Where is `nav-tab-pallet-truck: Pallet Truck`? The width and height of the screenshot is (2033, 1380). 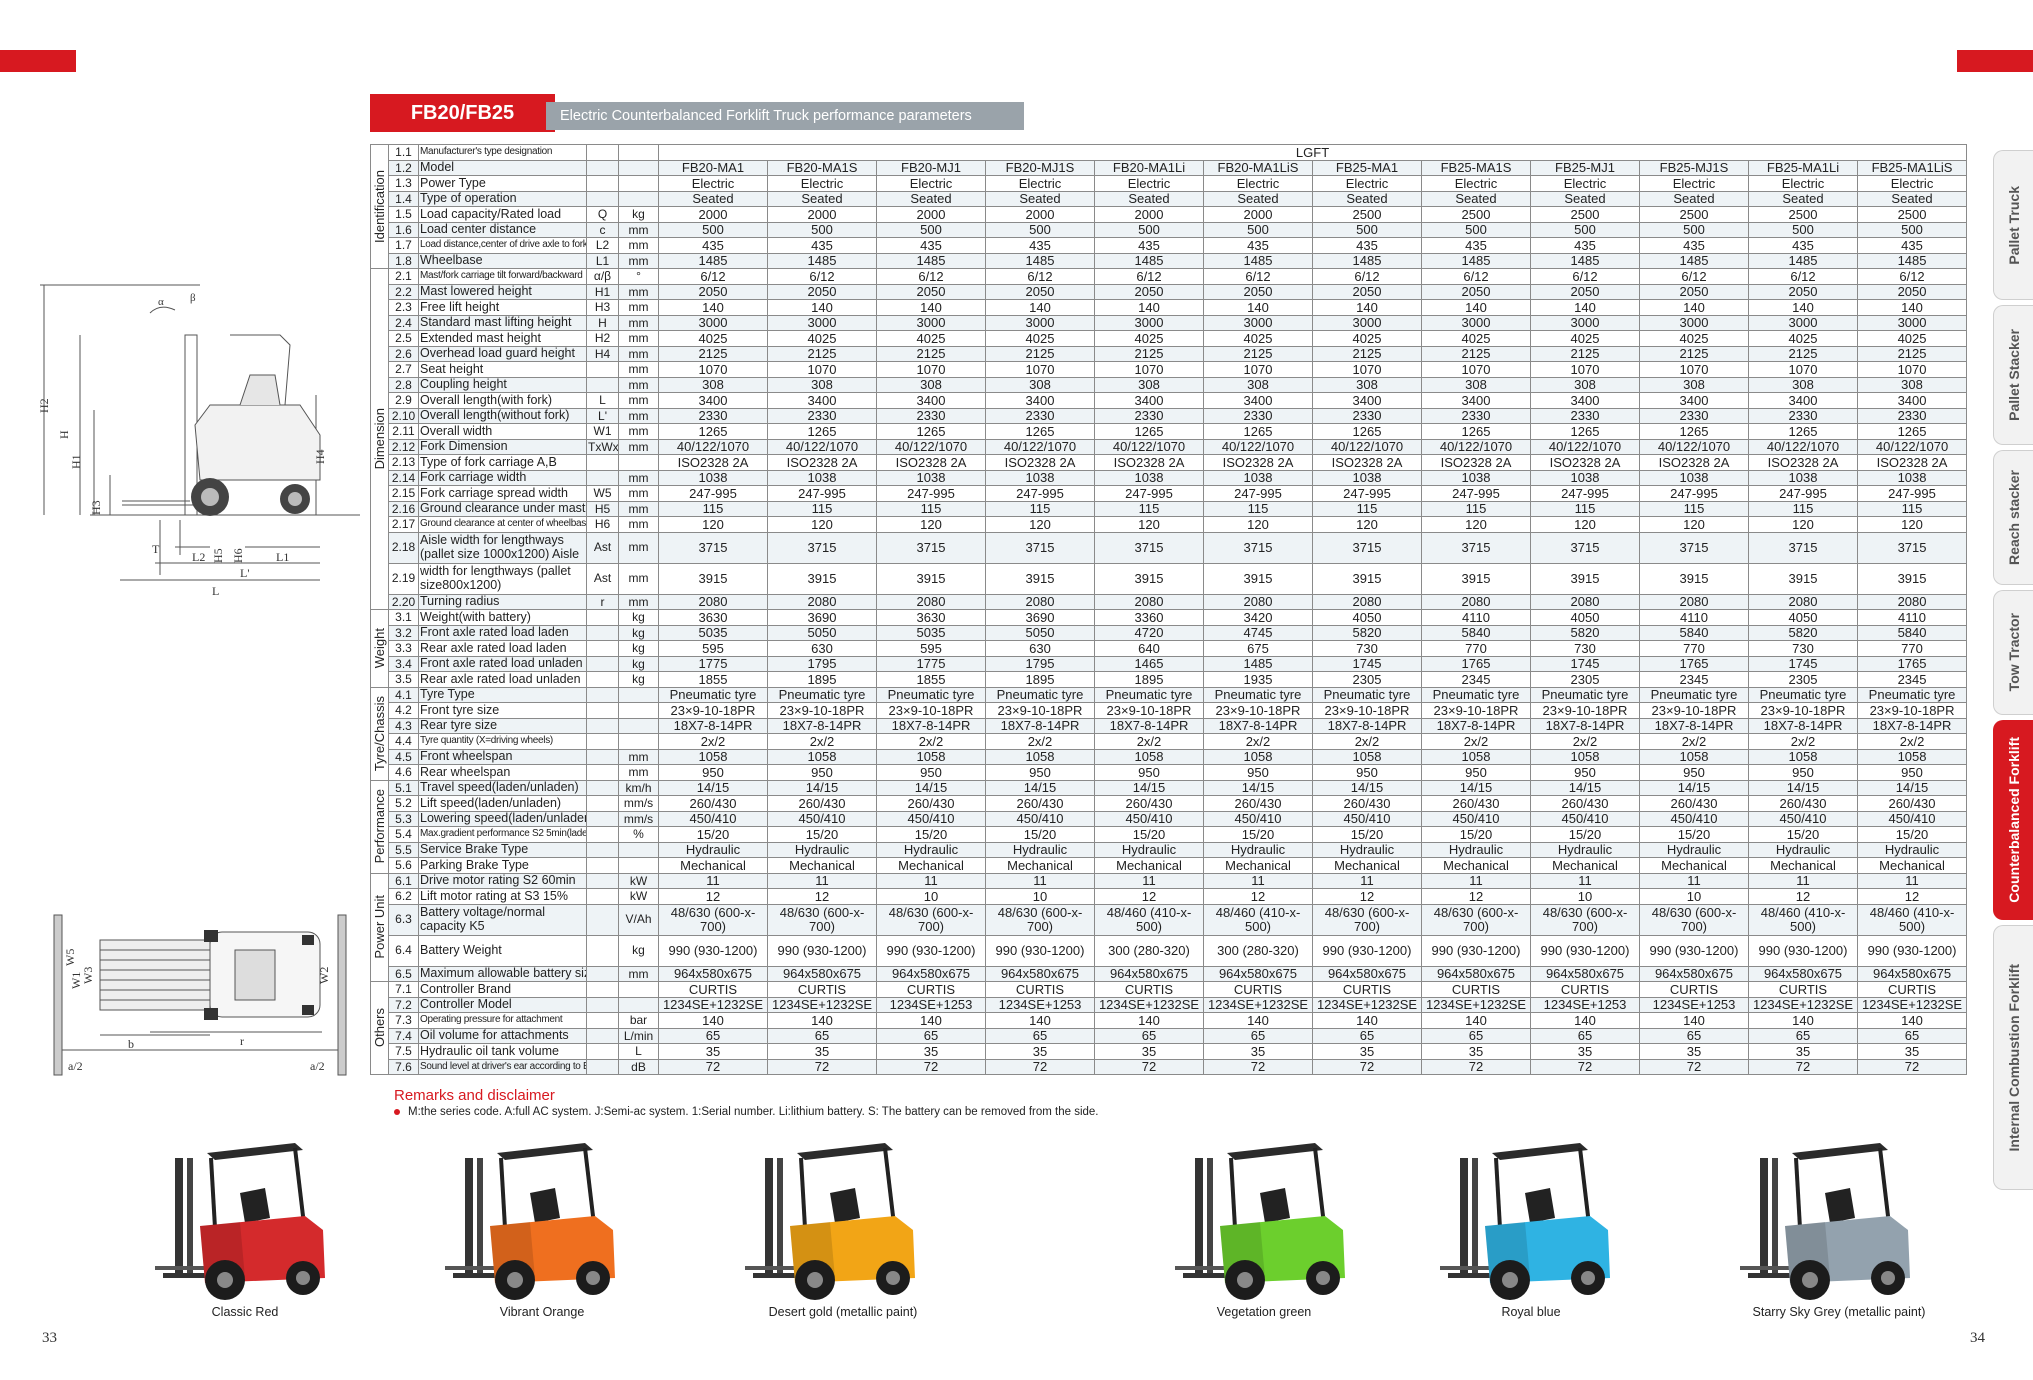 nav-tab-pallet-truck: Pallet Truck is located at coordinates (2013, 225).